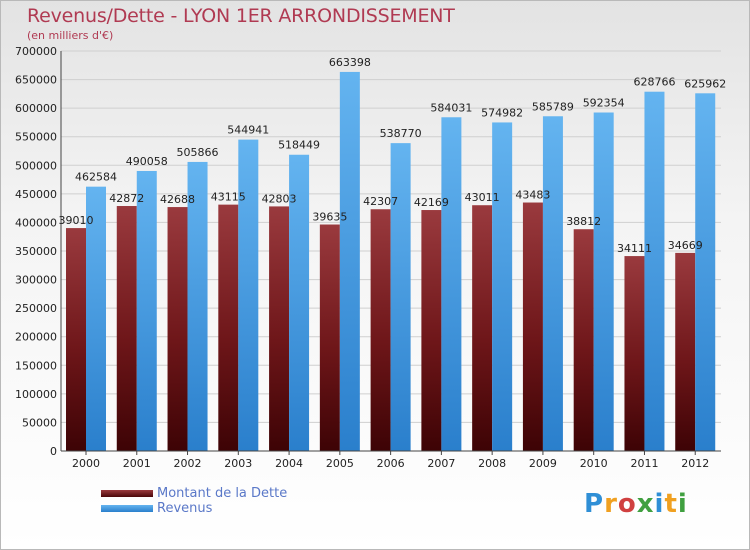 The image size is (750, 550). I want to click on x-tick-label: 2001, so click(137, 463).